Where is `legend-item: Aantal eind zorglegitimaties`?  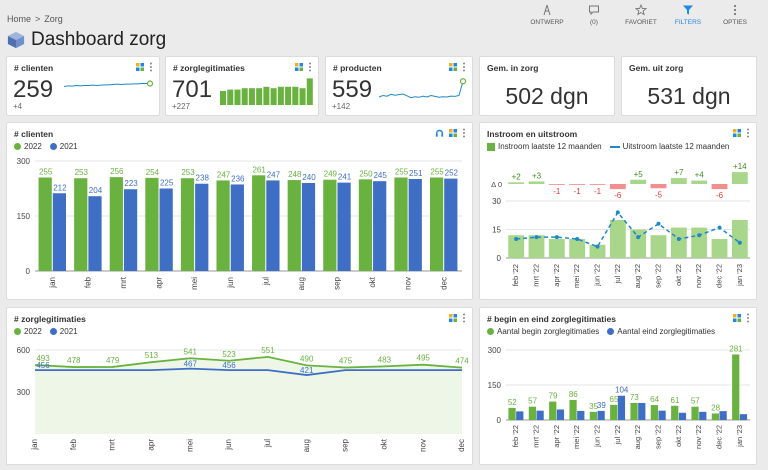
legend-item: Aantal eind zorglegitimaties is located at coordinates (661, 331).